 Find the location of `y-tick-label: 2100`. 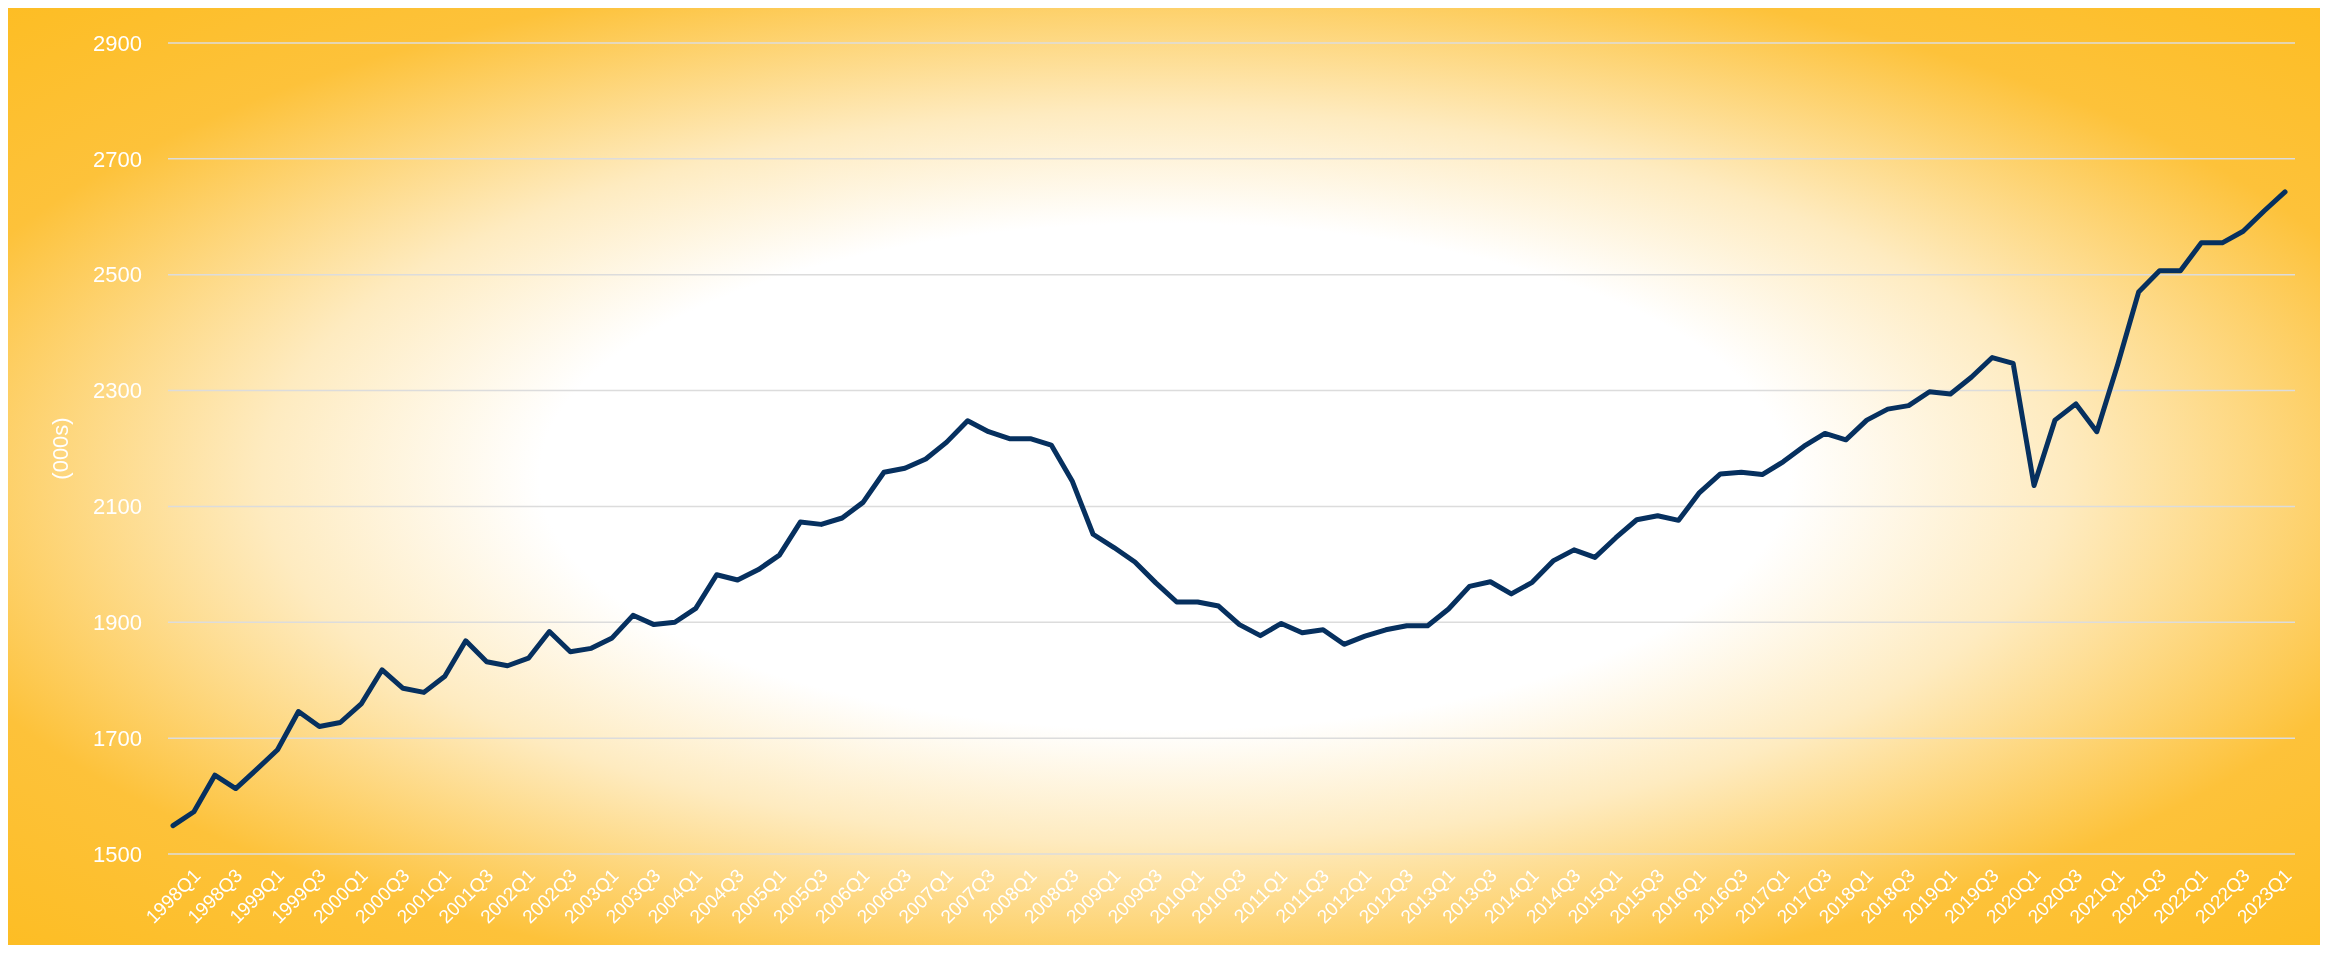

y-tick-label: 2100 is located at coordinates (117, 507).